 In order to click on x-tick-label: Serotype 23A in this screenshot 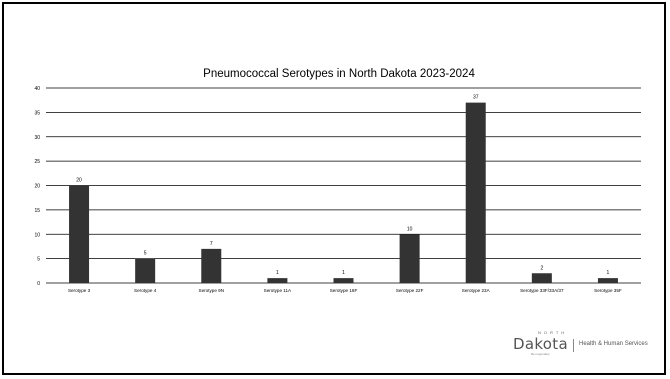, I will do `click(476, 290)`.